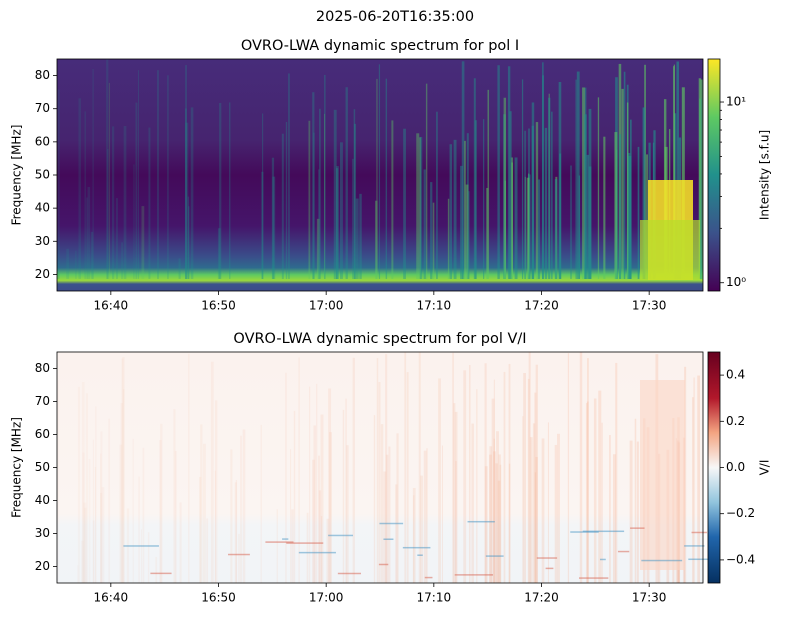 The image size is (790, 621). What do you see at coordinates (541, 306) in the screenshot?
I see `x-tick-label: 17:20` at bounding box center [541, 306].